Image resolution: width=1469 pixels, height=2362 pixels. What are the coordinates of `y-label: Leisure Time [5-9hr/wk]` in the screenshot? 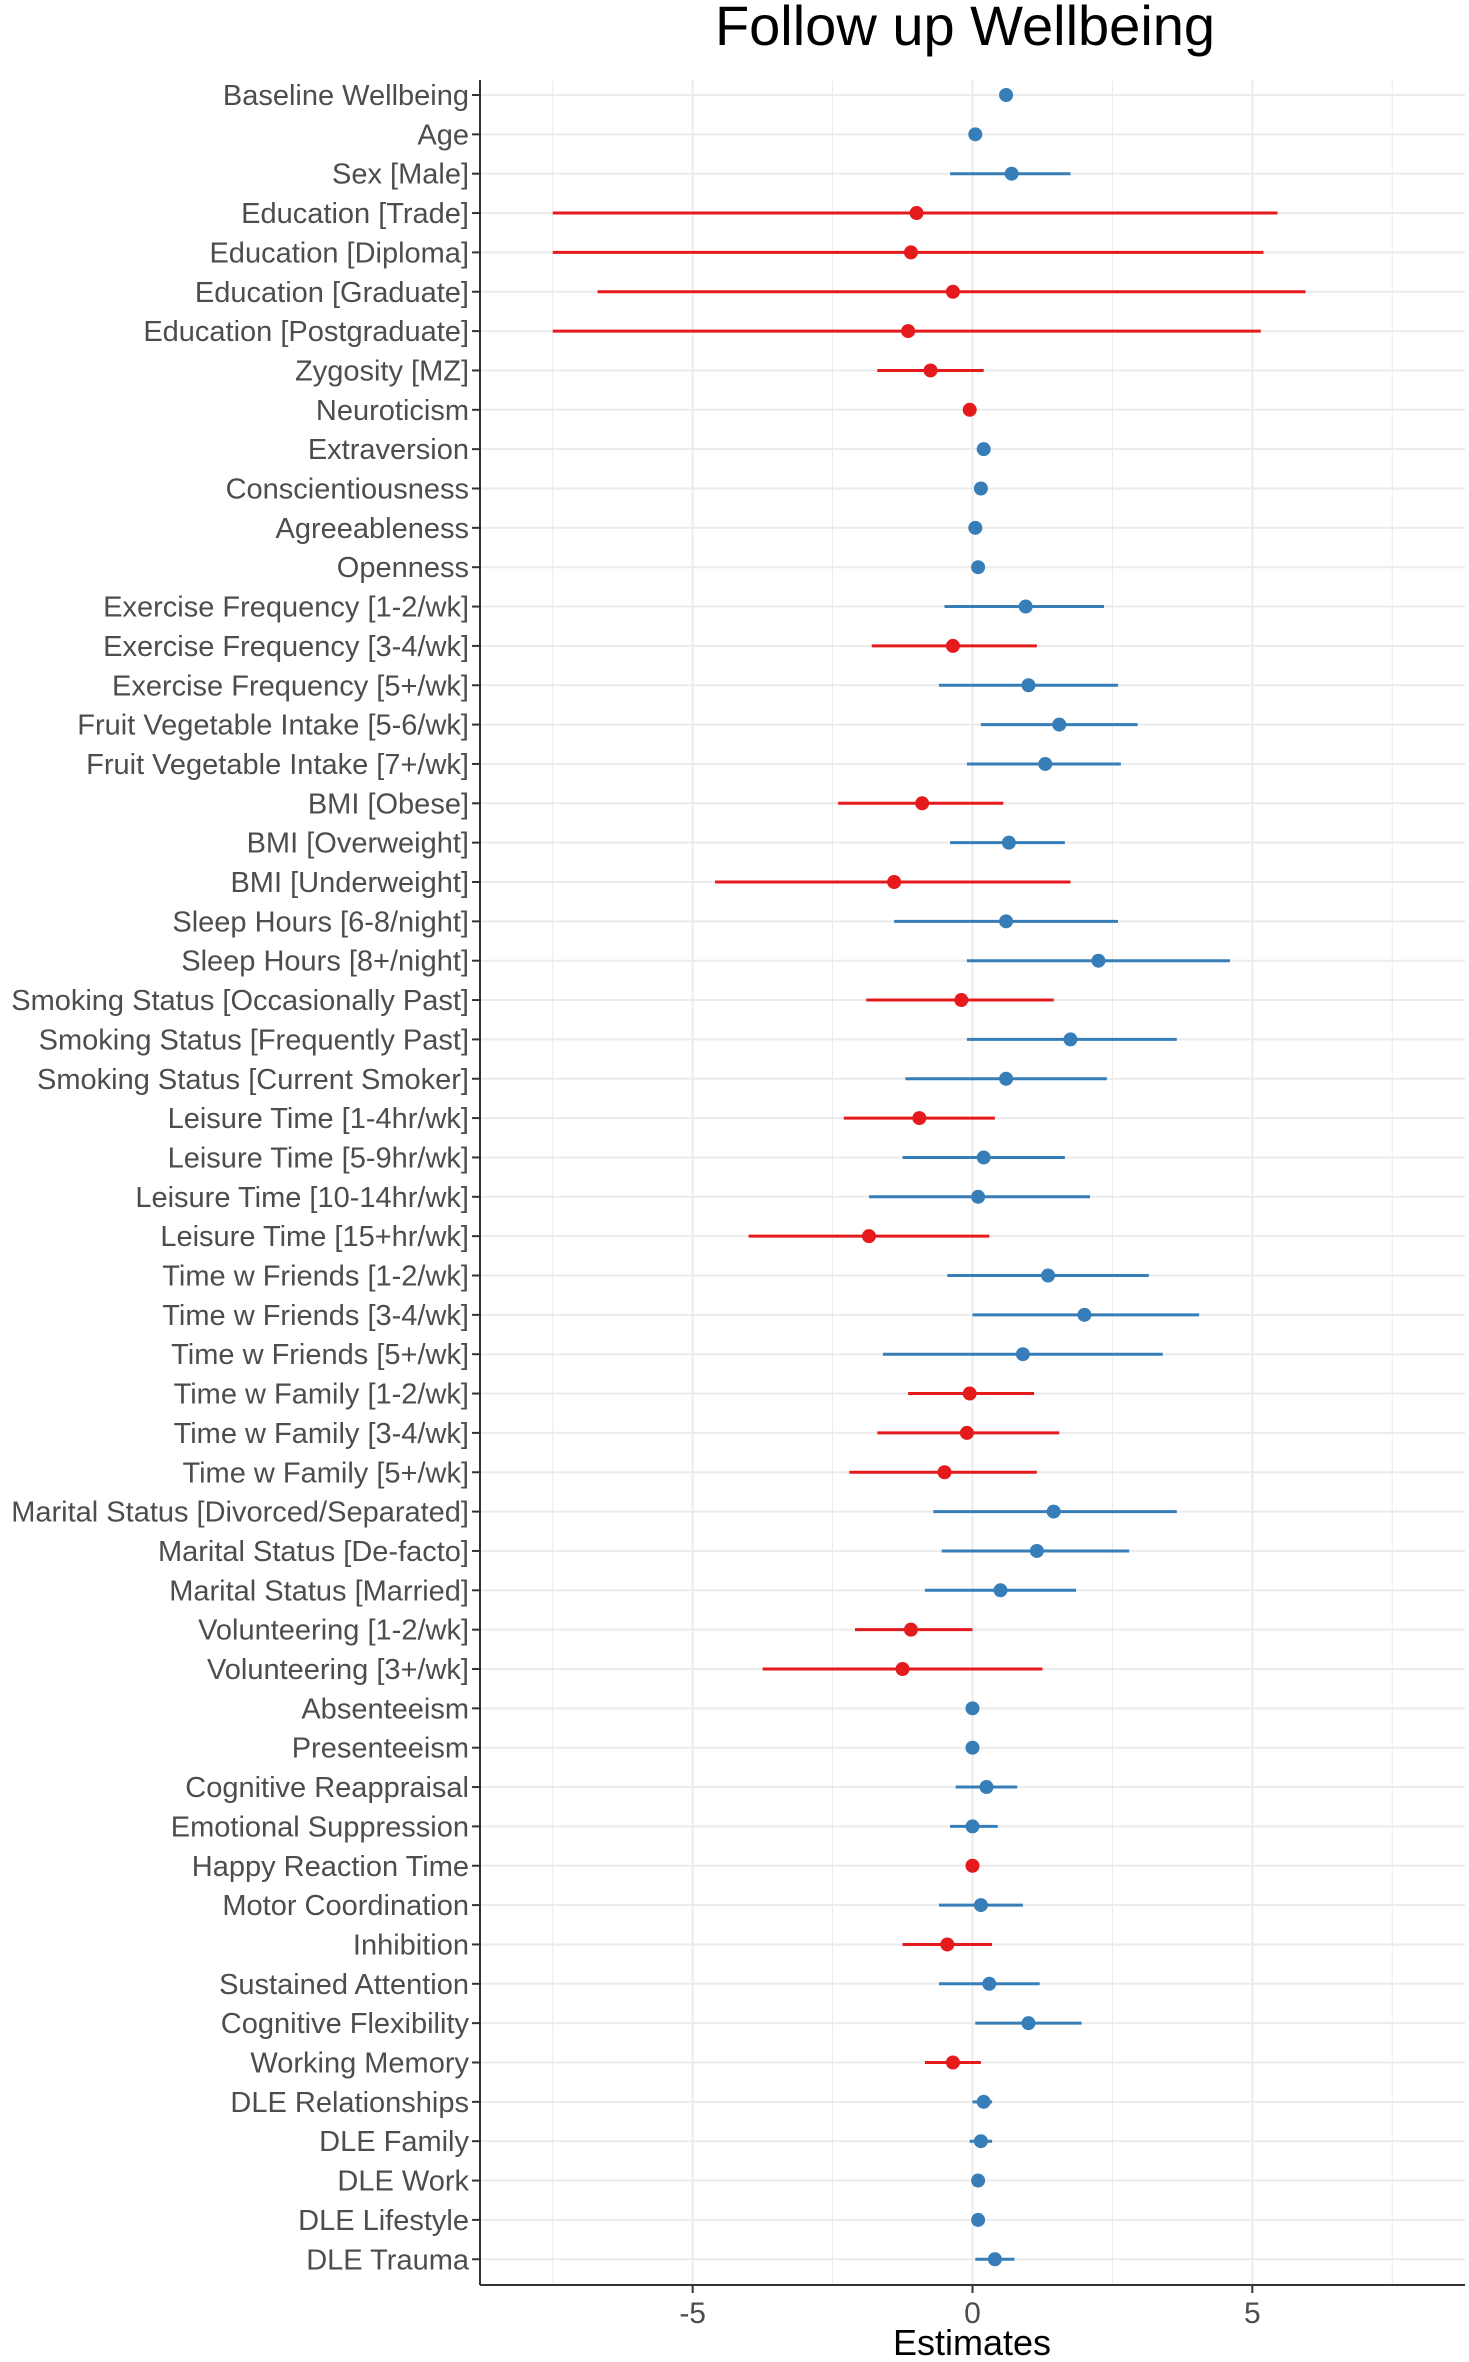 It's located at (318, 1158).